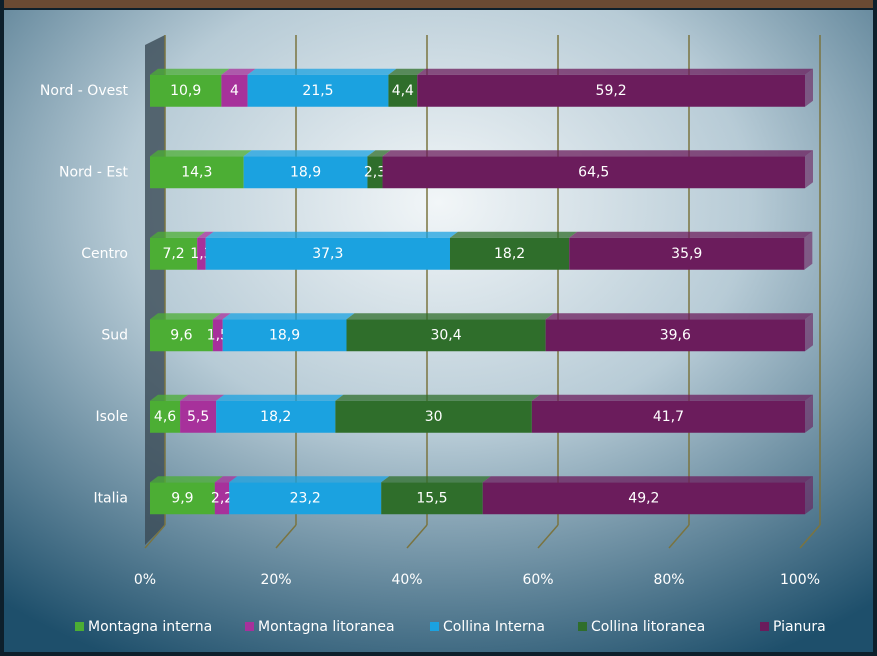 Image resolution: width=877 pixels, height=656 pixels. I want to click on x-tick-label: 40%, so click(406, 580).